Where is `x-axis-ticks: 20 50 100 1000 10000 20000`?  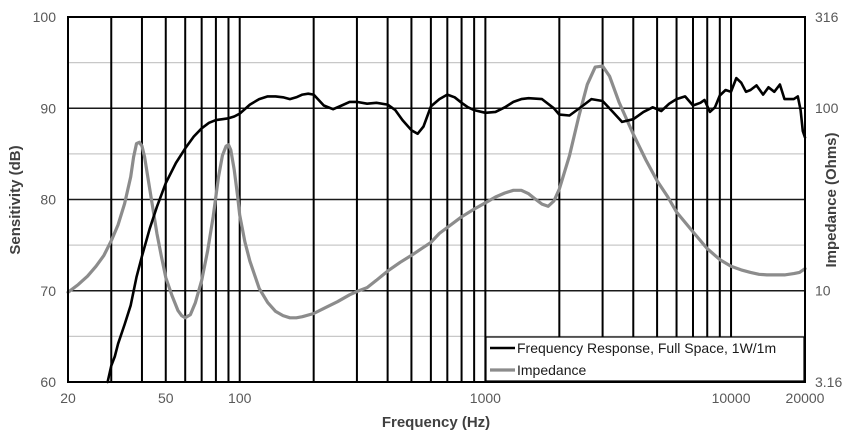 x-axis-ticks: 20 50 100 1000 10000 20000 is located at coordinates (442, 398).